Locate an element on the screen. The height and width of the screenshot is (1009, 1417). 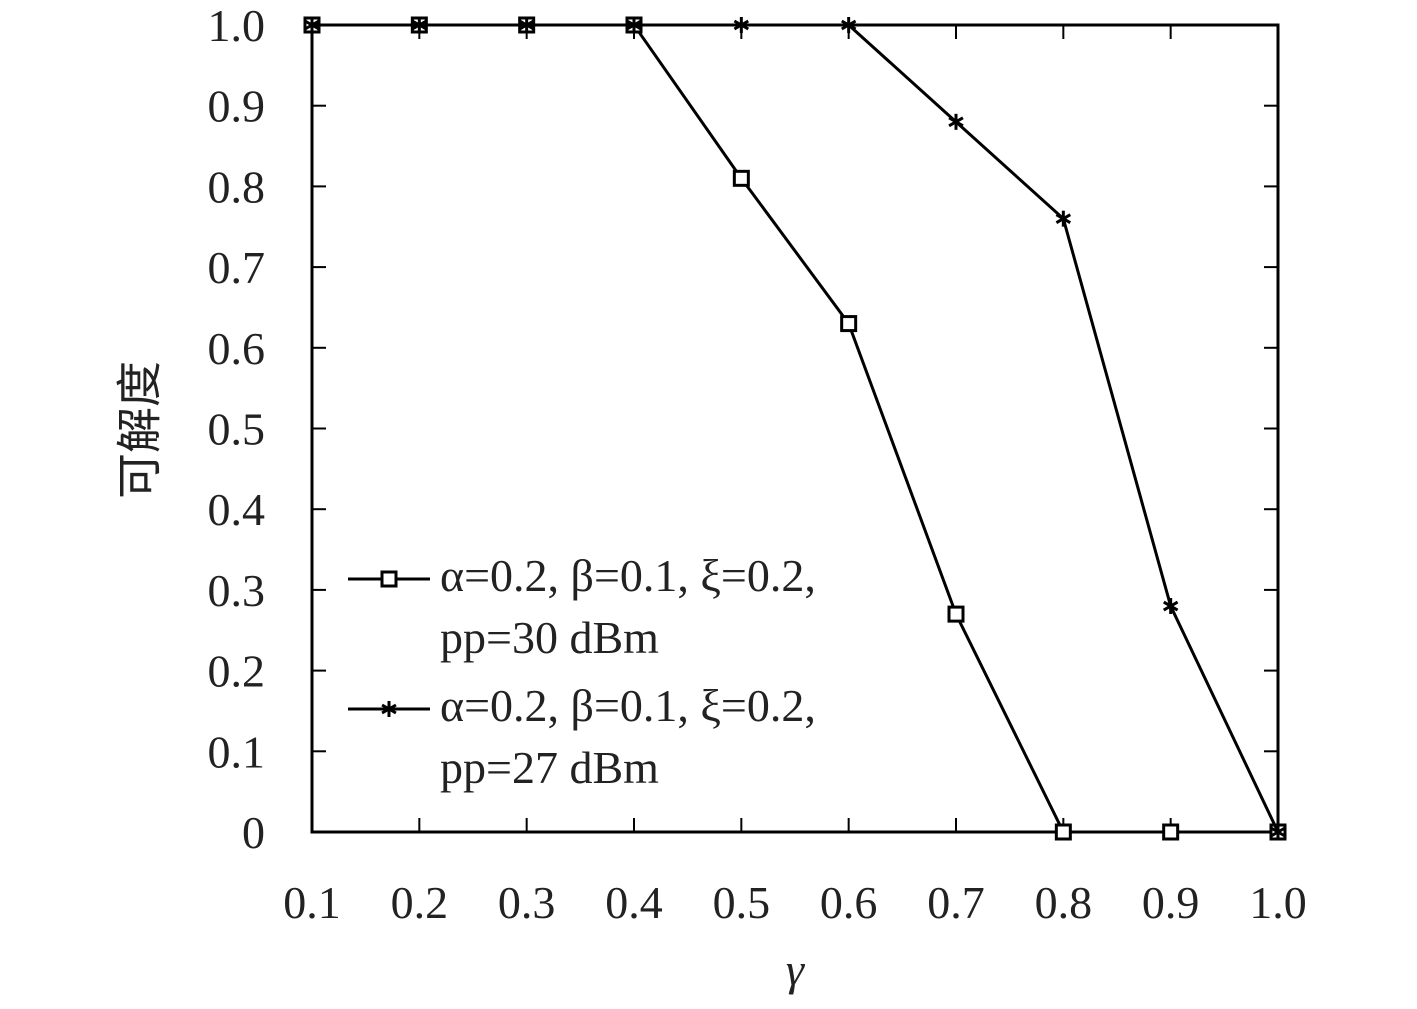
x-axis-label: γ is located at coordinates (796, 969).